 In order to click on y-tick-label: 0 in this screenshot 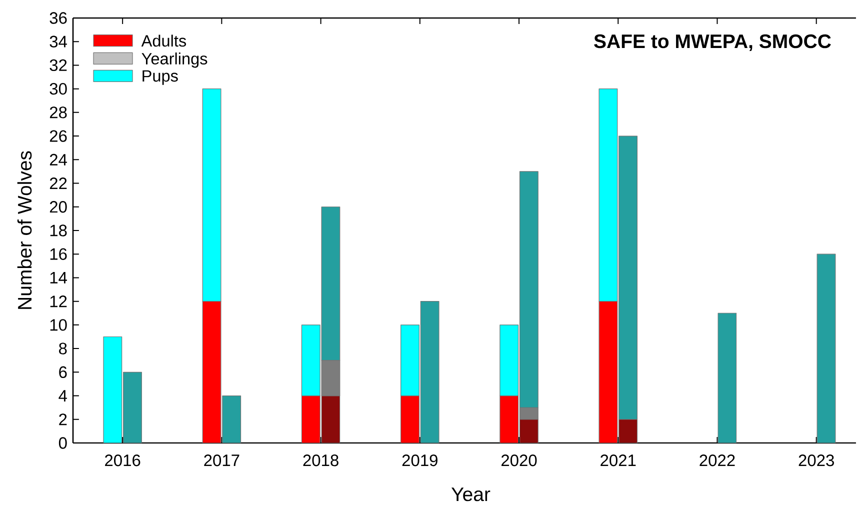, I will do `click(62, 443)`.